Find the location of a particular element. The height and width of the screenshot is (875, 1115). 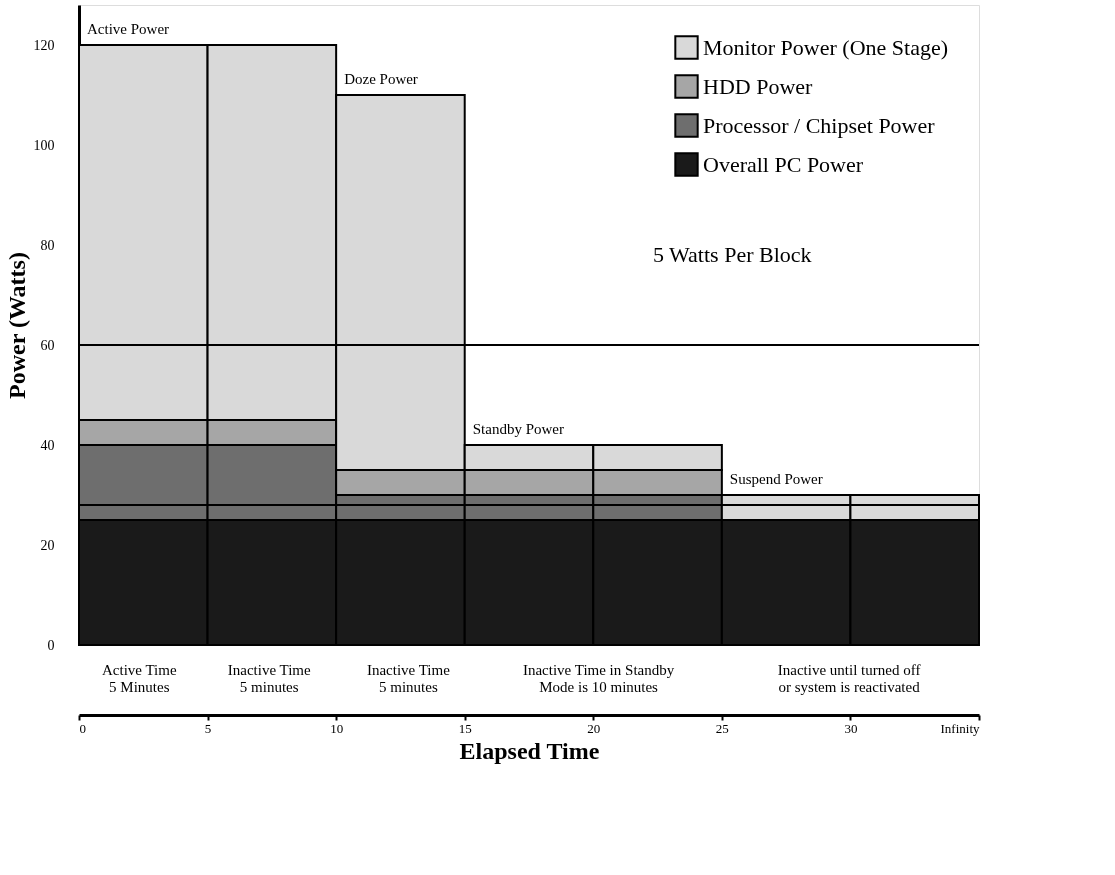

x-axis-title: Elapsed Time is located at coordinates (529, 750).